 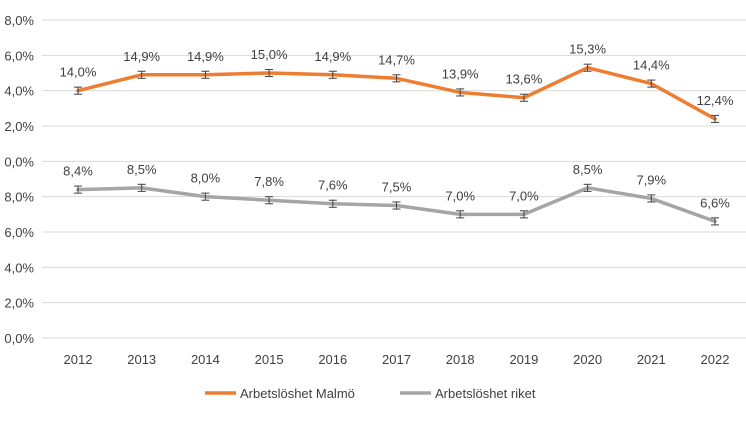 What do you see at coordinates (523, 79) in the screenshot?
I see `data-label: 13,6%` at bounding box center [523, 79].